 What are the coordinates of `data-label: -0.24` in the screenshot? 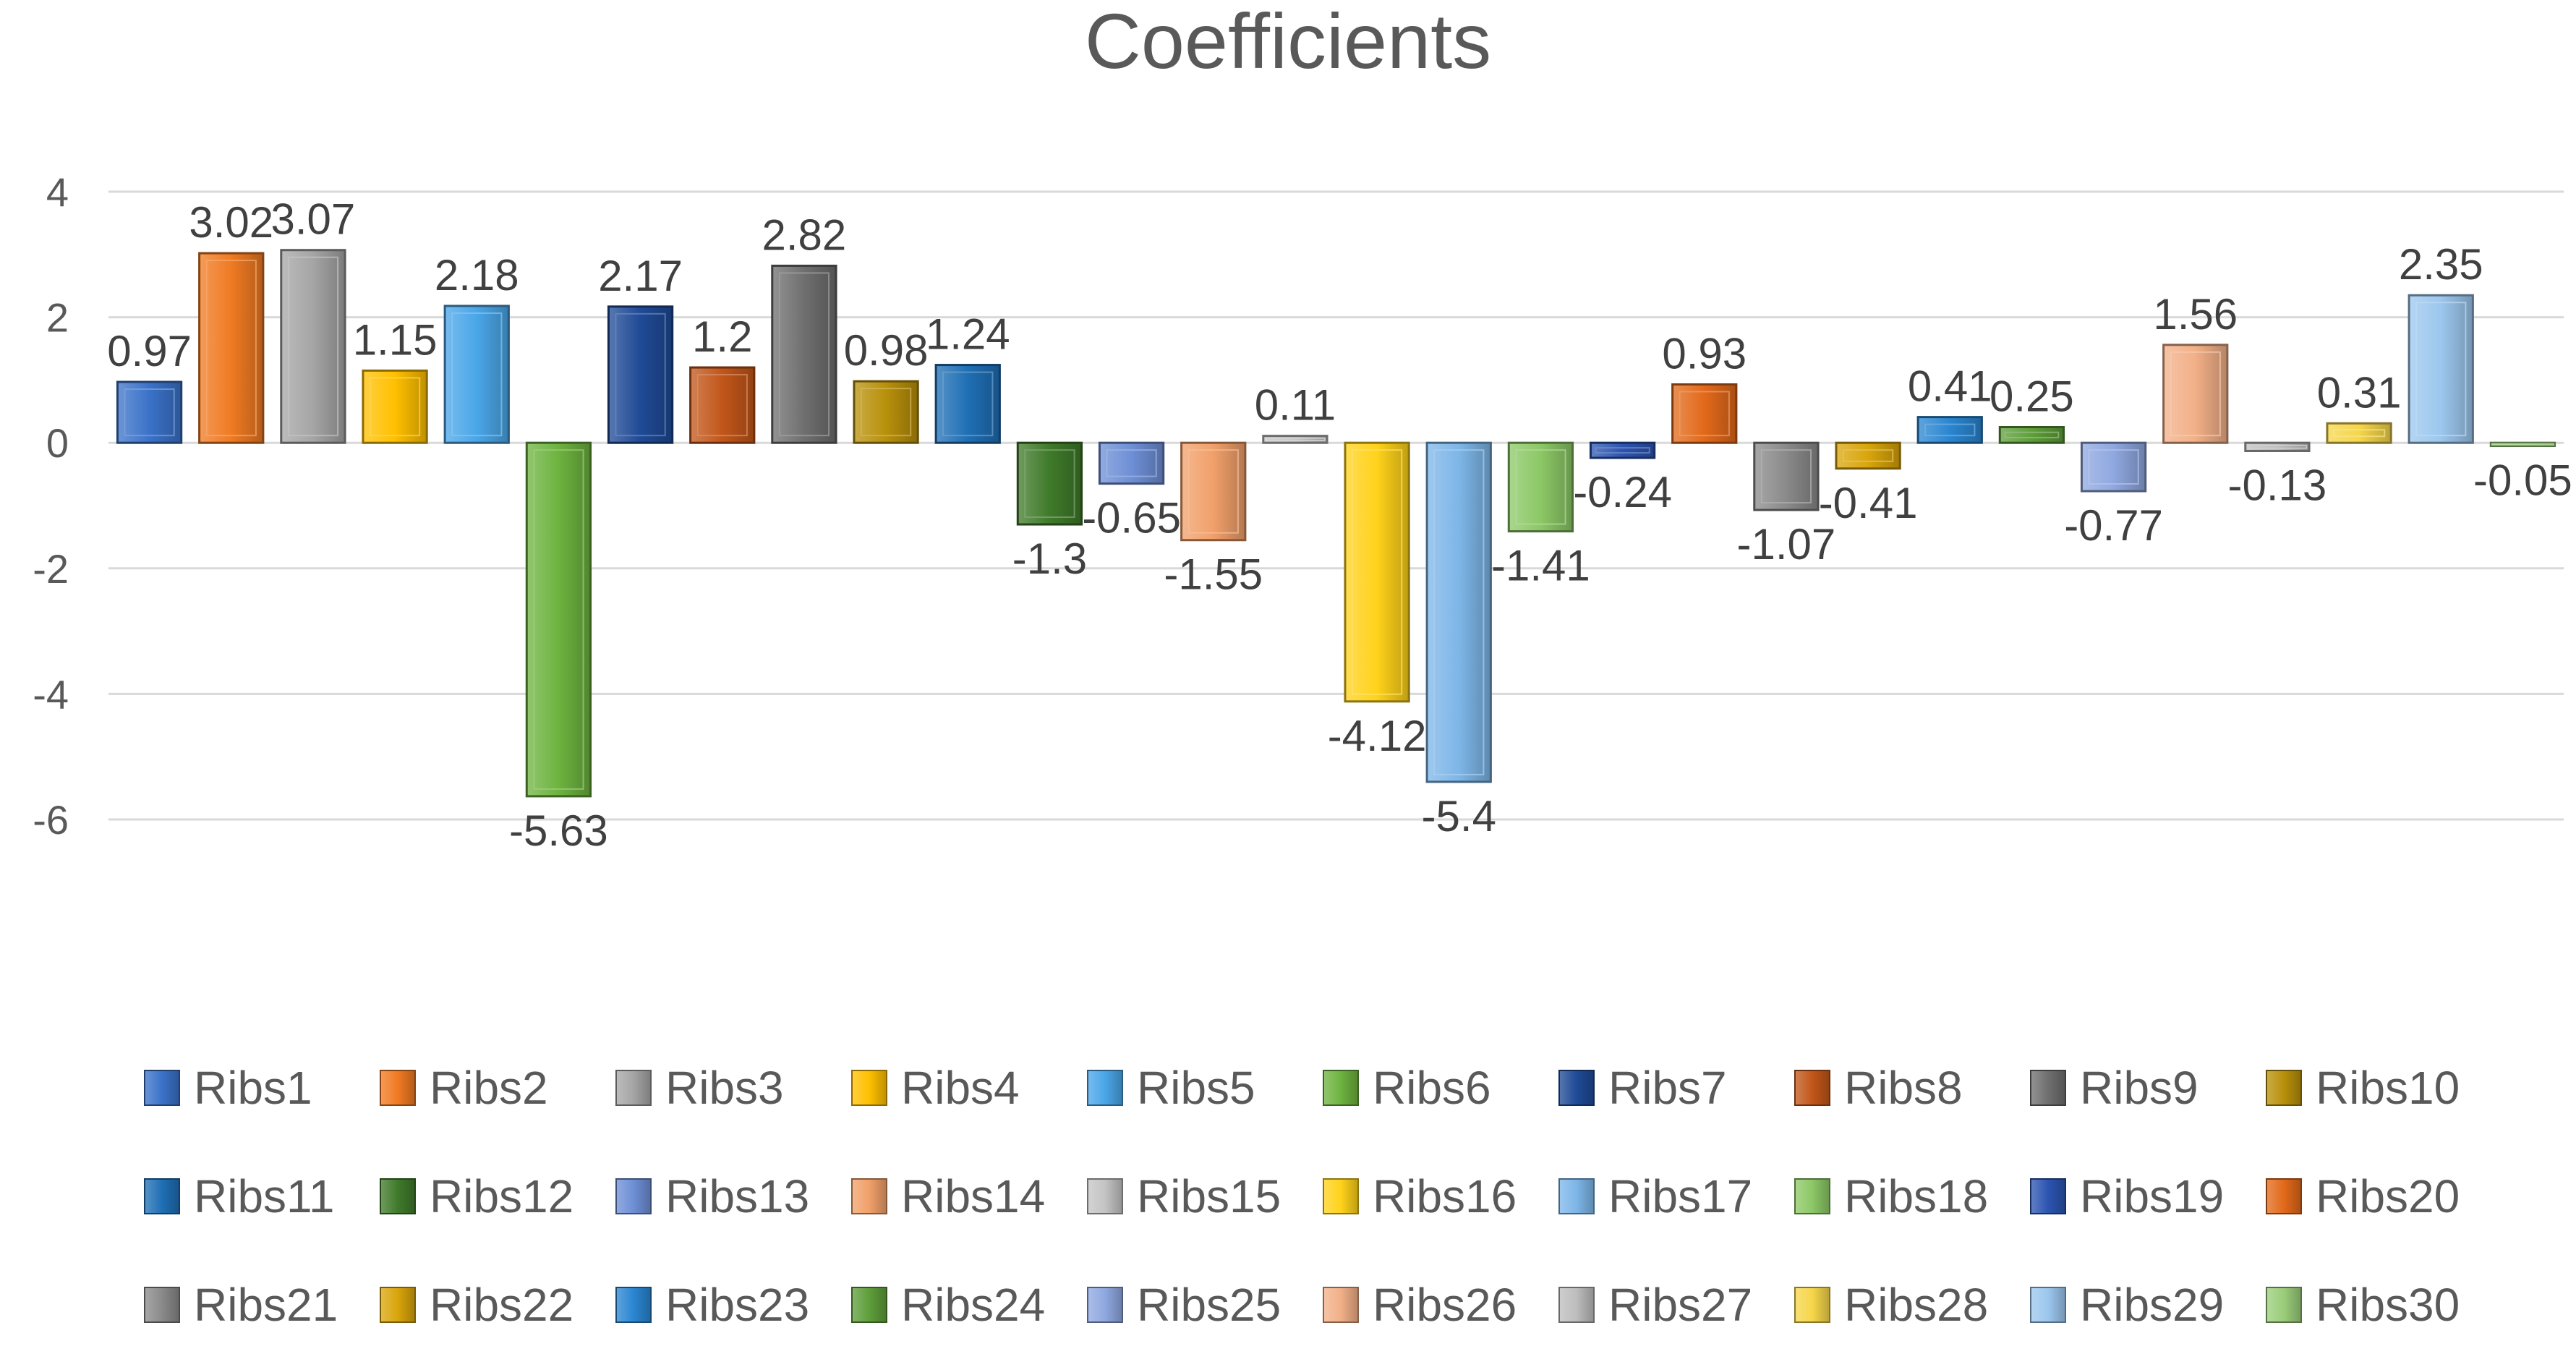 It's located at (1622, 492).